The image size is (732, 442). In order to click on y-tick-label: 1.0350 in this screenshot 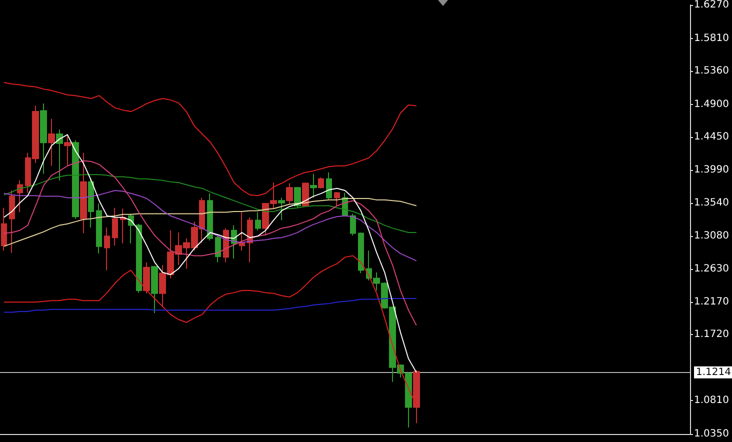, I will do `click(712, 434)`.